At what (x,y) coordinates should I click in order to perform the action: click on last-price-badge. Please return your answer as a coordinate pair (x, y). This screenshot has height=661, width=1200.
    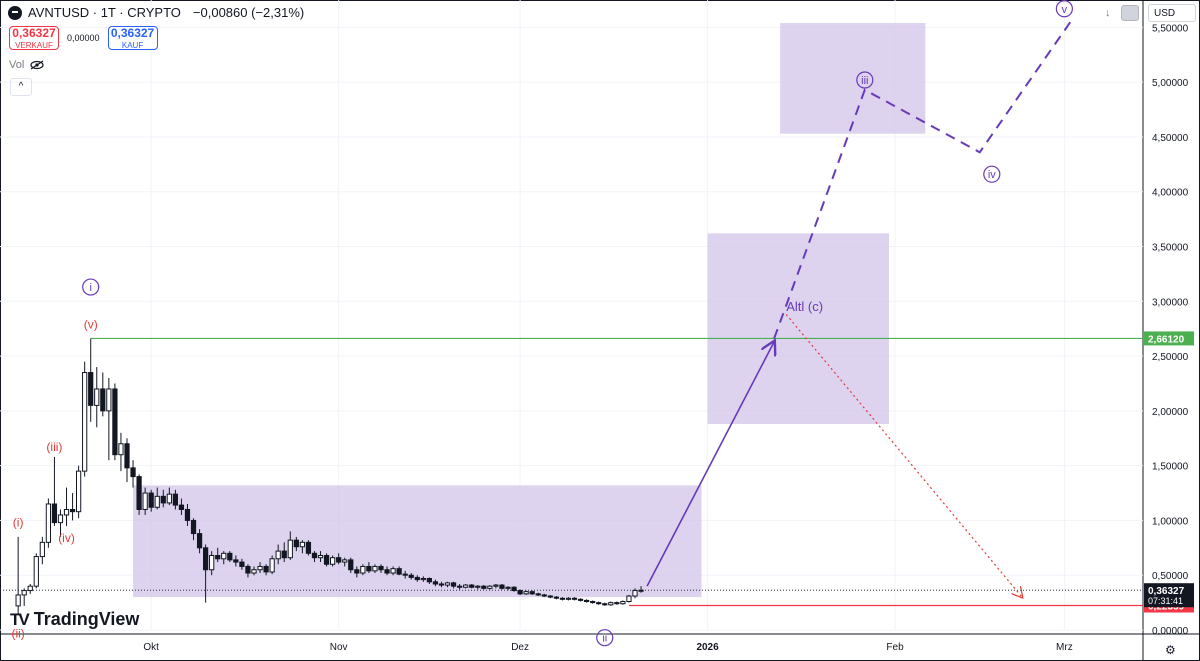
    Looking at the image, I should click on (1169, 595).